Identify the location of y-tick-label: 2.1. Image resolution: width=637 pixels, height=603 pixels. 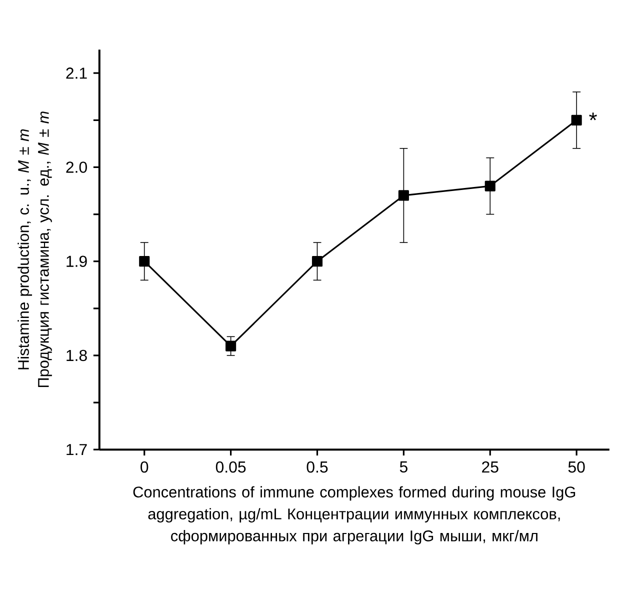
(76, 73).